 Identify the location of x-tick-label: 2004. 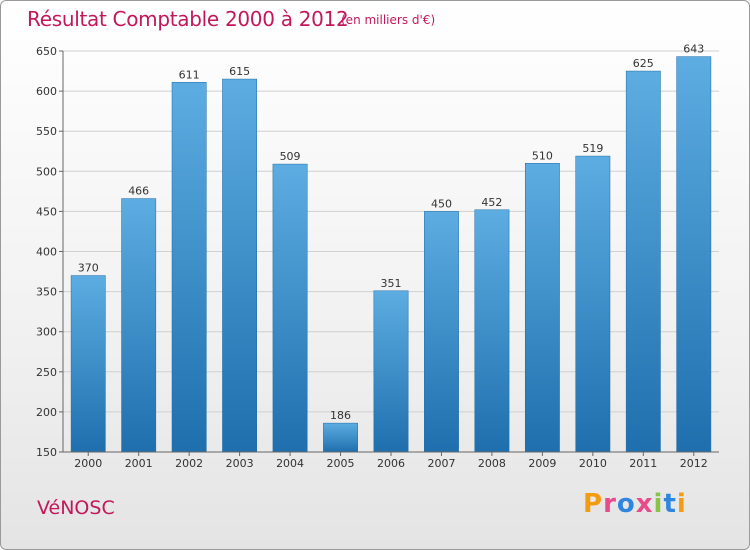
(290, 463).